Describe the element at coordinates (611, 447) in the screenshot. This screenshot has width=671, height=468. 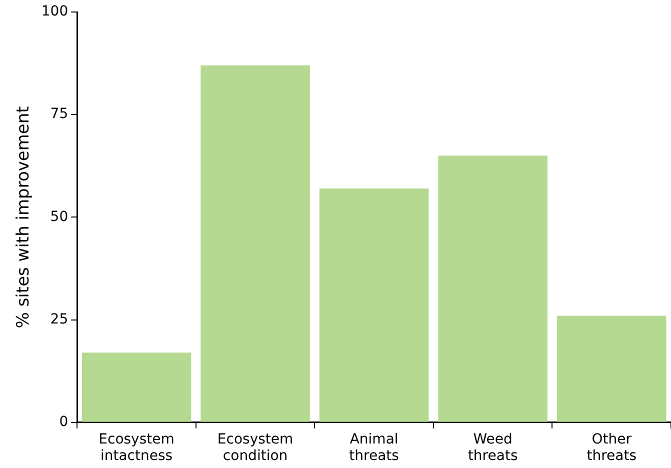
I see `x-tick-label: Other threats` at that location.